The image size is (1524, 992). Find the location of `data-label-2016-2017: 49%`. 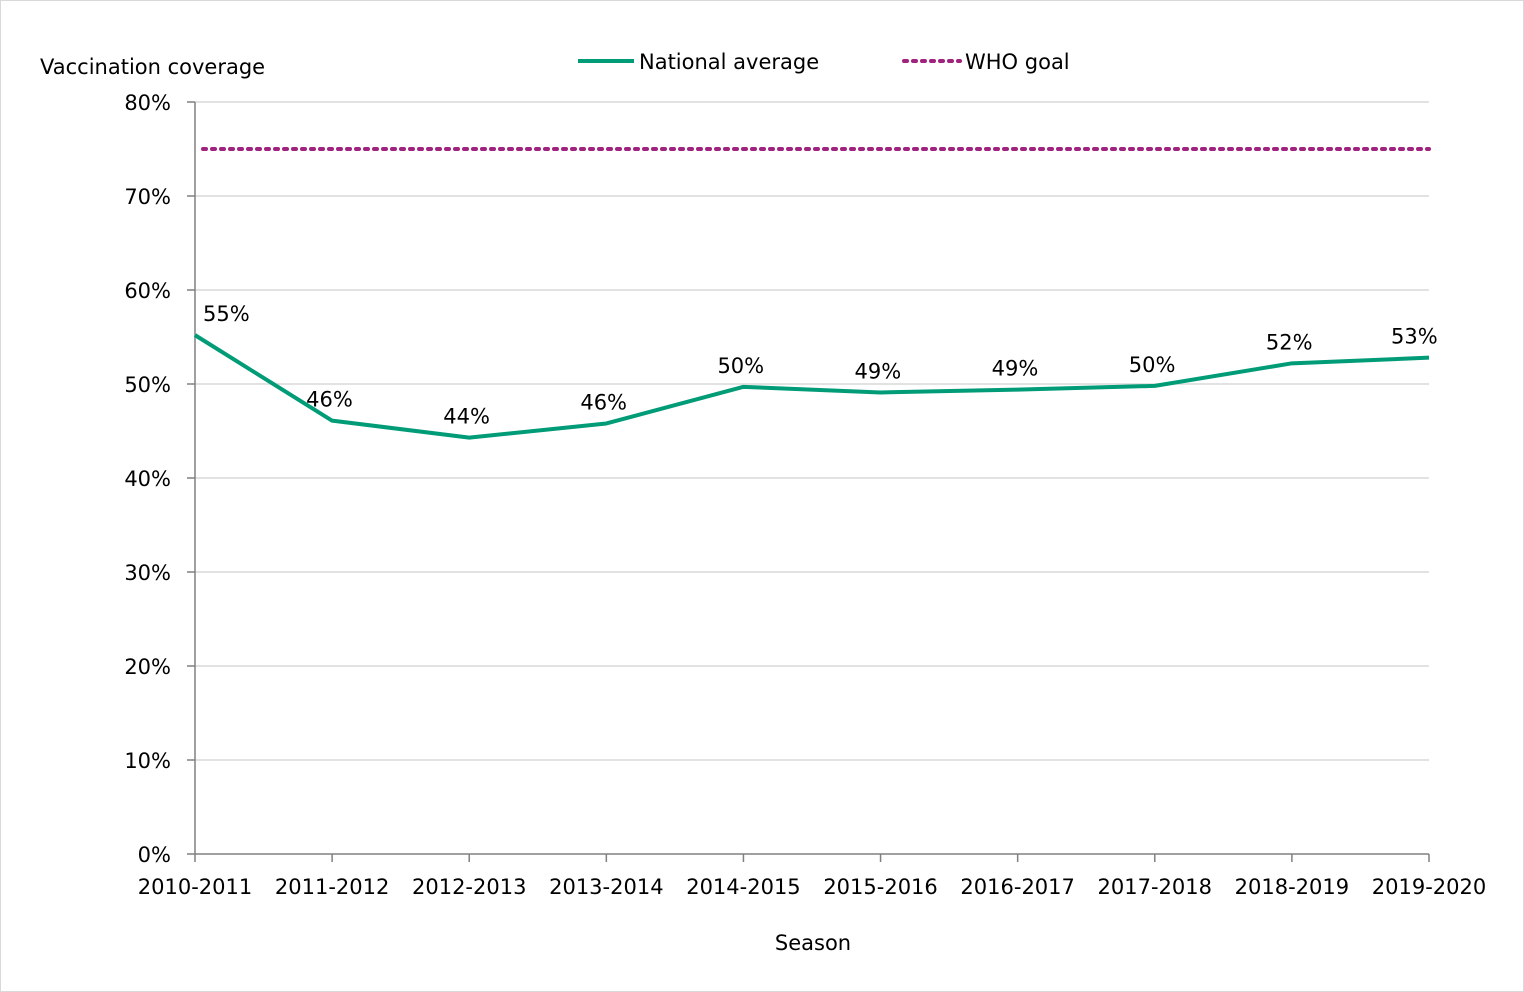

data-label-2016-2017: 49% is located at coordinates (1015, 369).